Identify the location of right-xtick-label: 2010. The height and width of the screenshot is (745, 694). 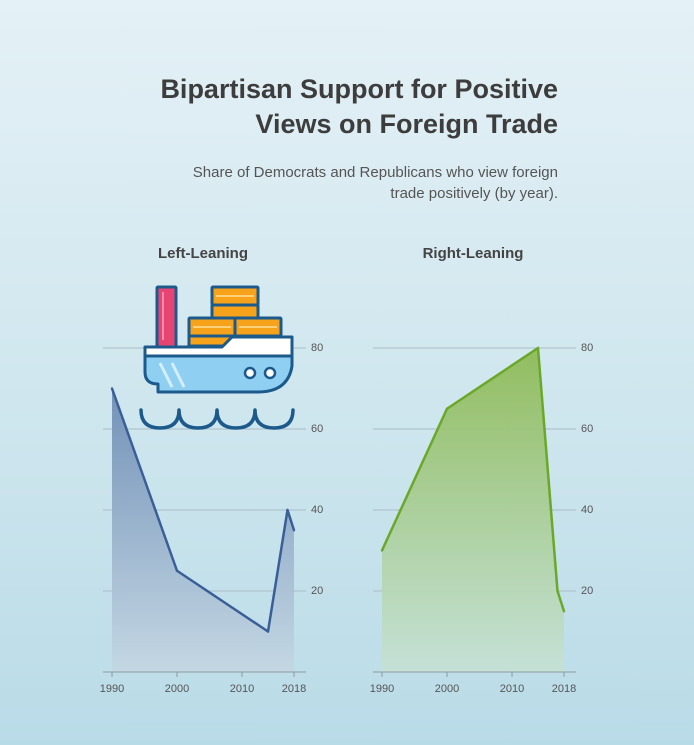
(512, 689).